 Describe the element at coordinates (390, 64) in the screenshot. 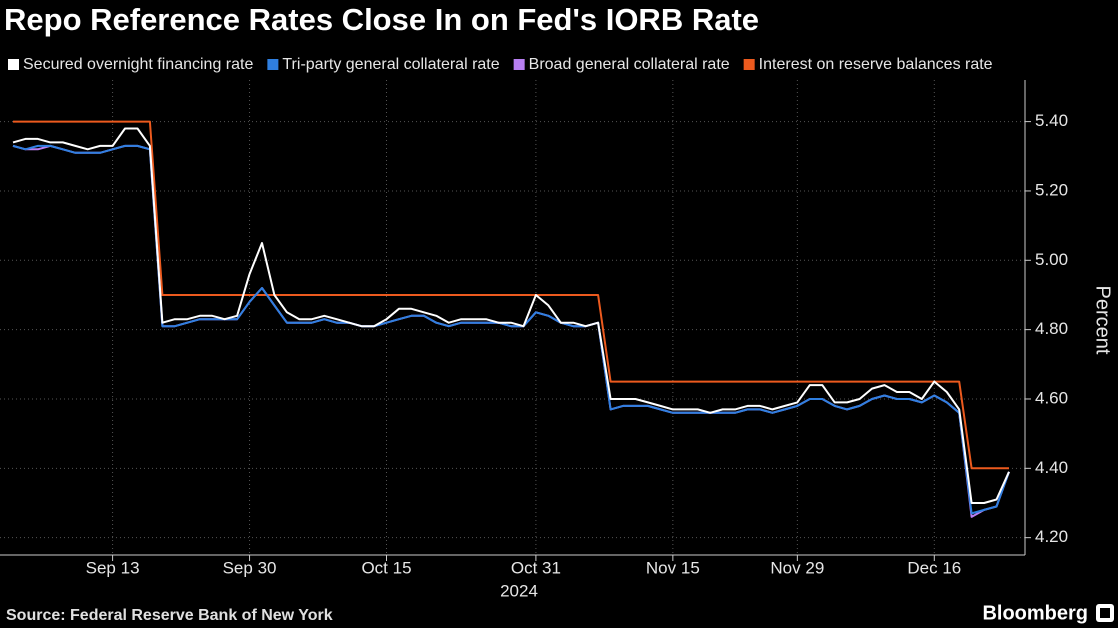

I see `legend-label: Tri-party general collateral rate` at that location.